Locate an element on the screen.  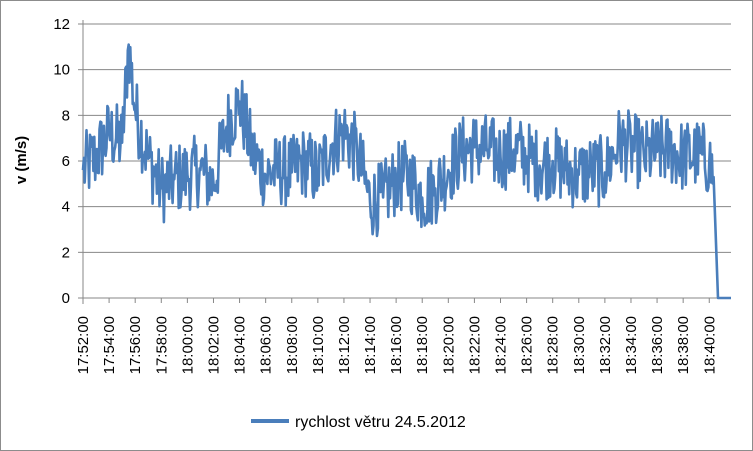
x-tick-label: 17:52:00 is located at coordinates (83, 345).